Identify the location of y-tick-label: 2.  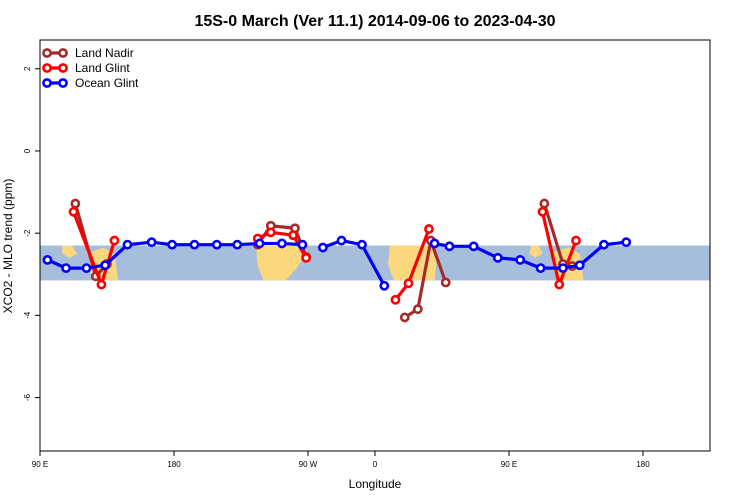
(27, 68).